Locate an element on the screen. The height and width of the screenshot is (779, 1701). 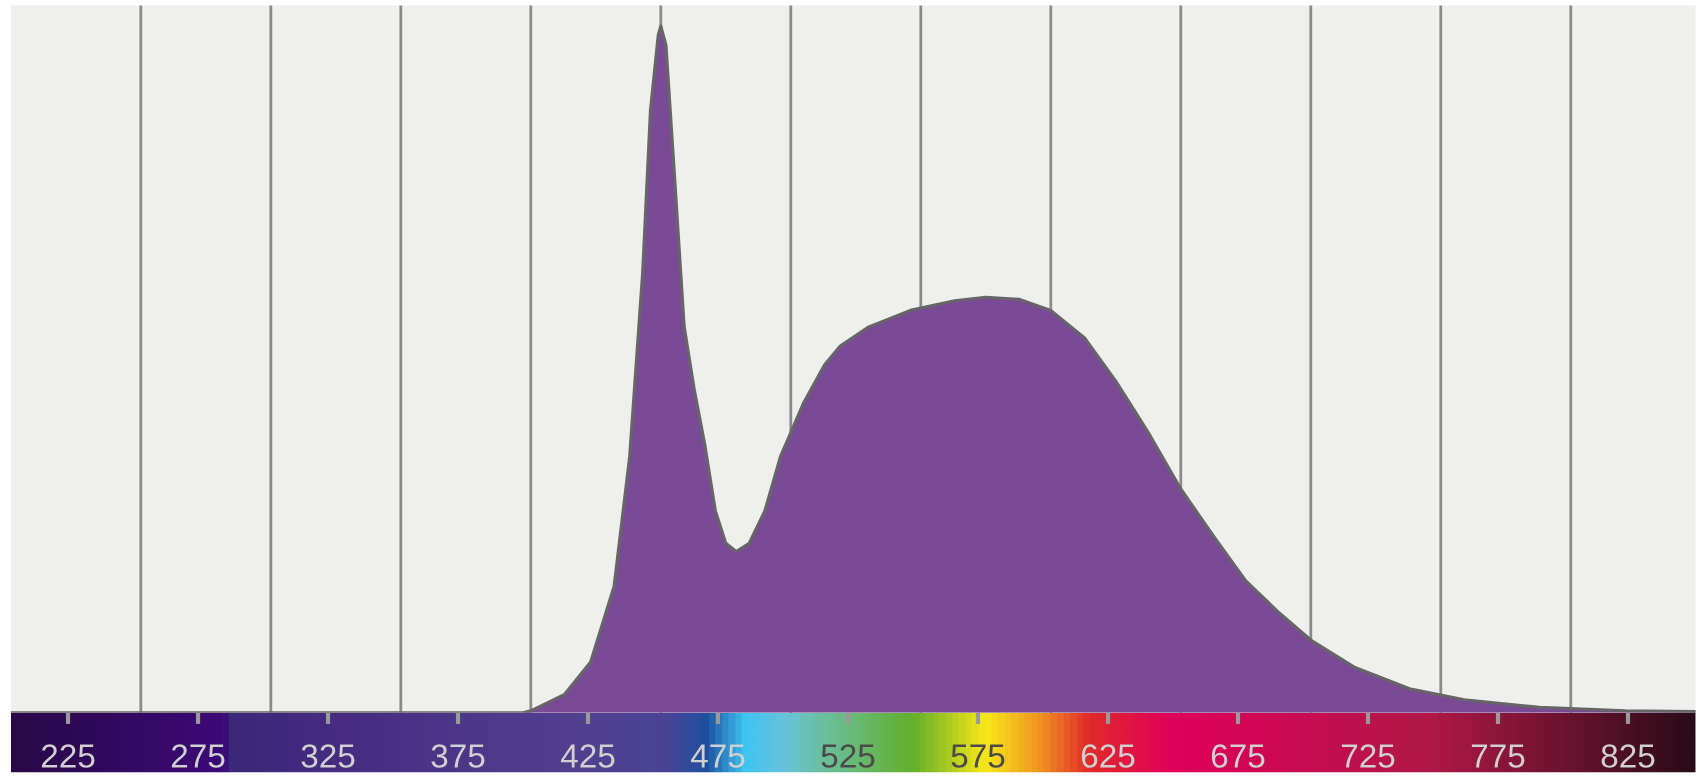
x-tick-label: 375 is located at coordinates (458, 756).